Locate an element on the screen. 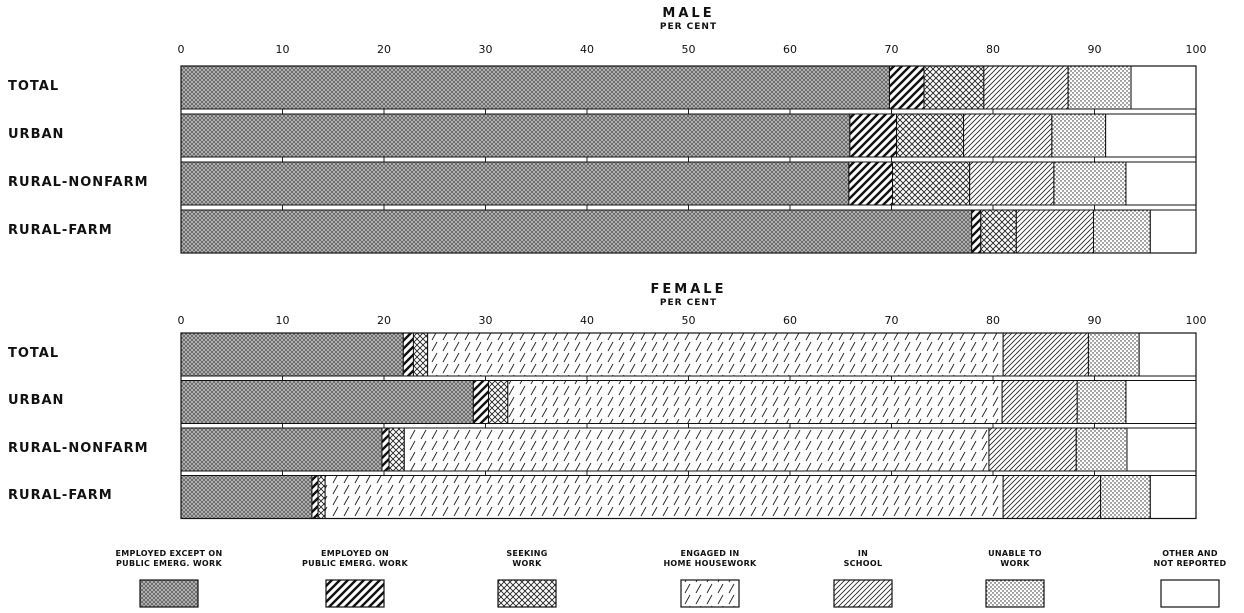  legend-label-other: OTHER AND NOT REPORTED is located at coordinates (1182, 559).